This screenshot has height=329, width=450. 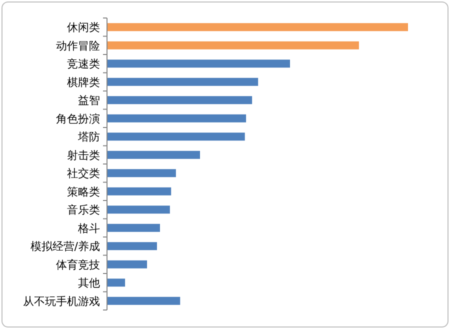 I want to click on y-tick-label: 竞速类, so click(x=83, y=64).